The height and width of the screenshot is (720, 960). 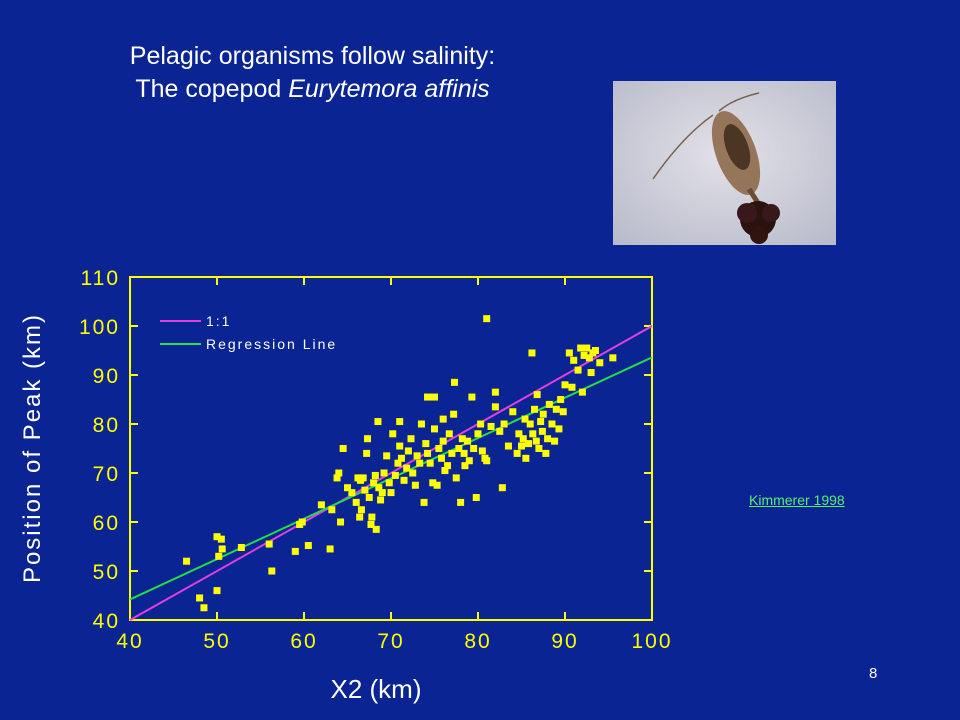 I want to click on y-tick-label: 50, so click(x=106, y=572).